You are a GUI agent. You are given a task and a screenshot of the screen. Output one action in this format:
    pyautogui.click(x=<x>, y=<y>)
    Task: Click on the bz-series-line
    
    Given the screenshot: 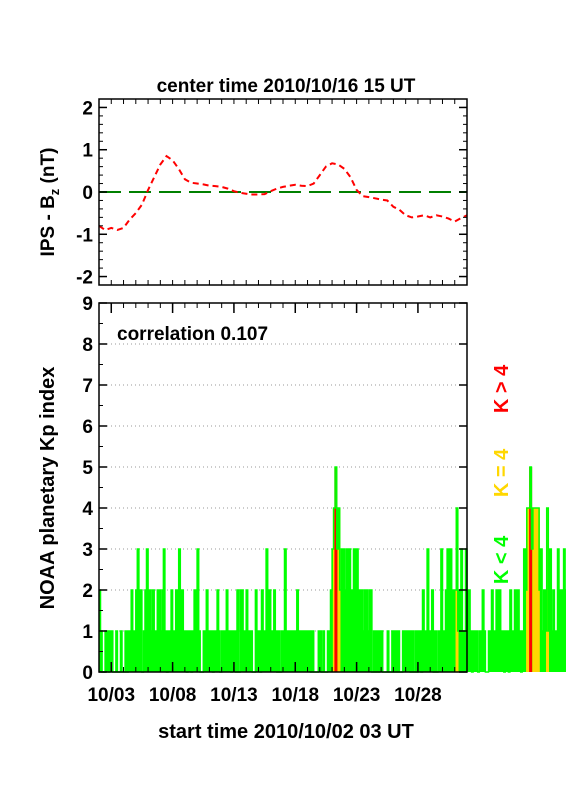 What is the action you would take?
    pyautogui.click(x=283, y=193)
    